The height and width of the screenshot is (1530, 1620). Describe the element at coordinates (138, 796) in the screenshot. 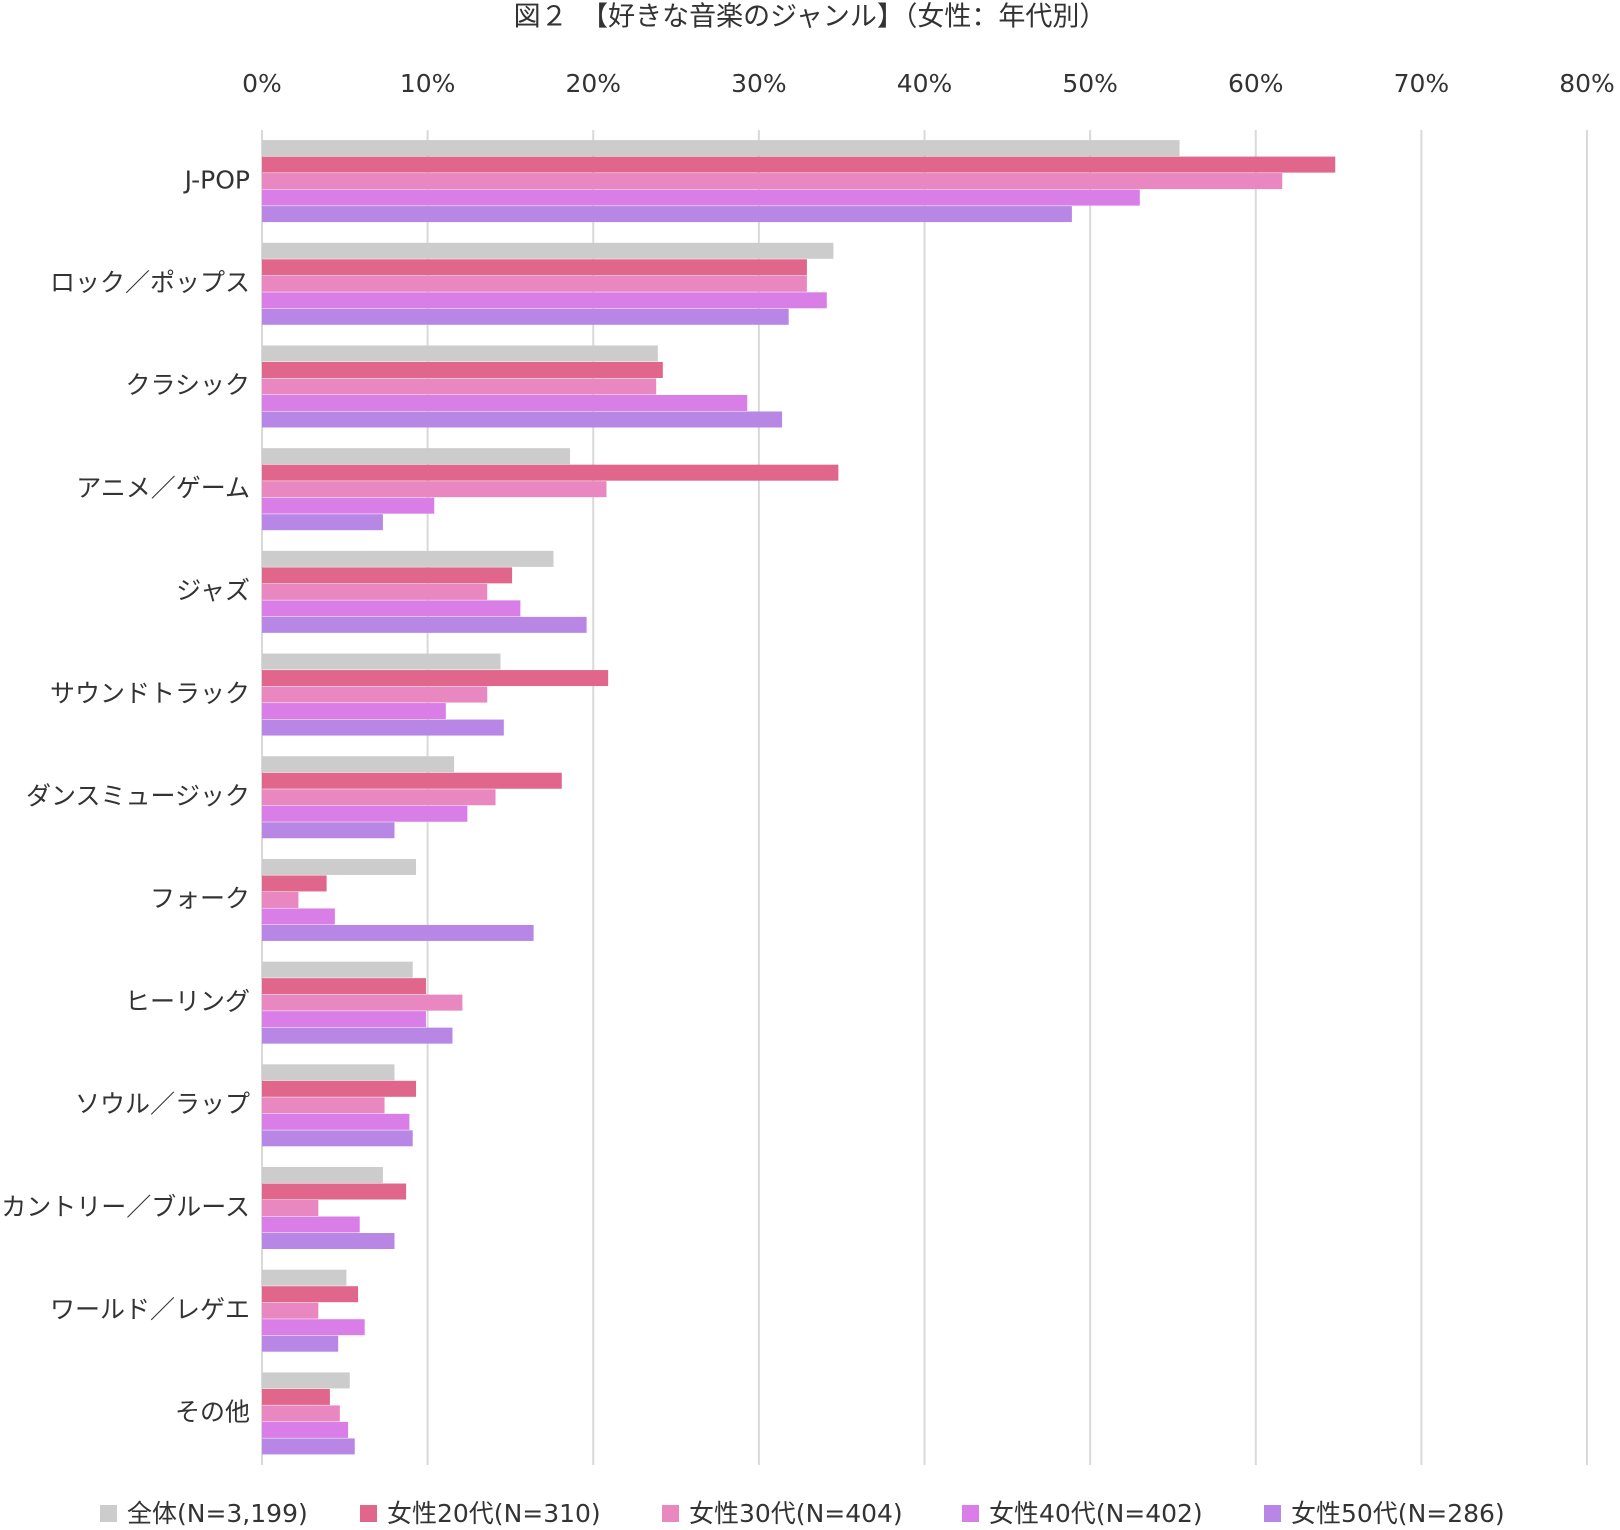

I see `y-tick-label: ダンスミュージック` at that location.